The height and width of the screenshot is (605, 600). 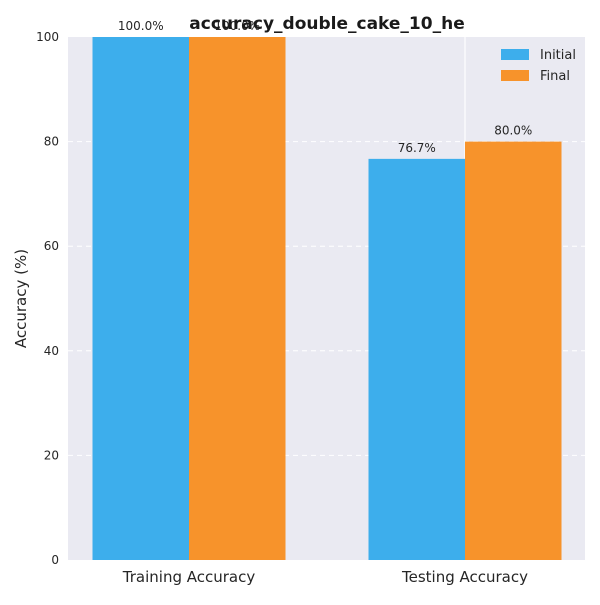 I want to click on x-axis-ticks: Training Accuracy Testing Accuracy, so click(x=325, y=577).